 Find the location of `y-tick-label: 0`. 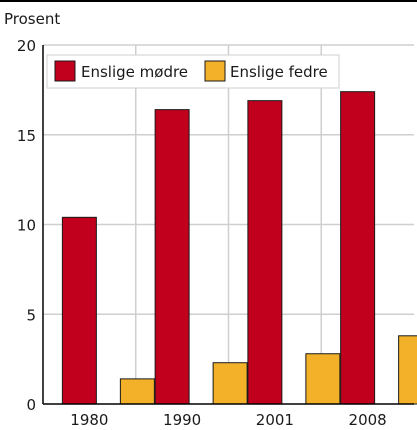

y-tick-label: 0 is located at coordinates (31, 405).